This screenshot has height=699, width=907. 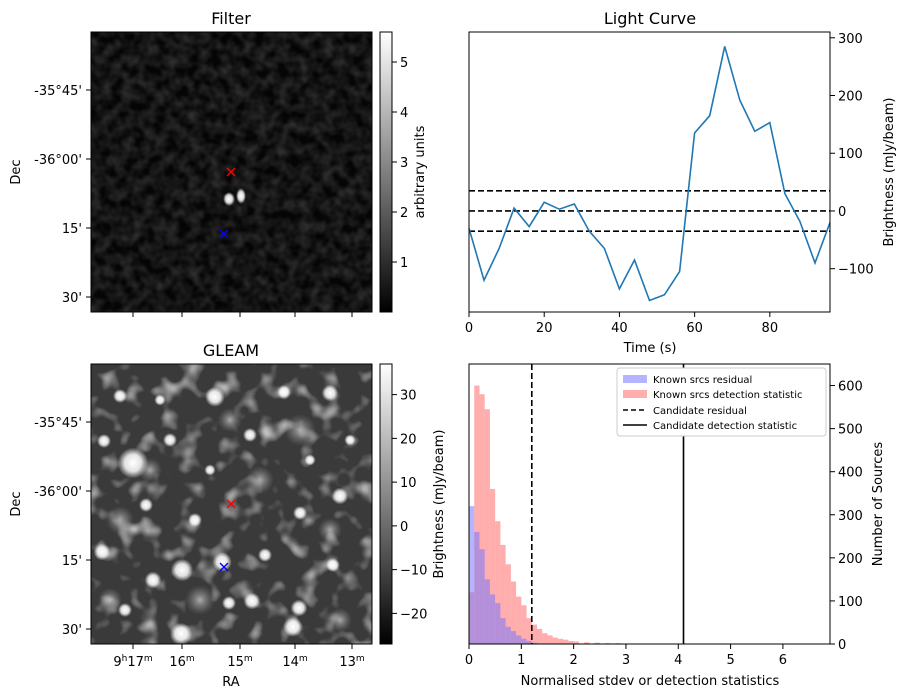 I want to click on lightcurve-y-ticks: 300 200 100 0 −100, so click(x=852, y=155).